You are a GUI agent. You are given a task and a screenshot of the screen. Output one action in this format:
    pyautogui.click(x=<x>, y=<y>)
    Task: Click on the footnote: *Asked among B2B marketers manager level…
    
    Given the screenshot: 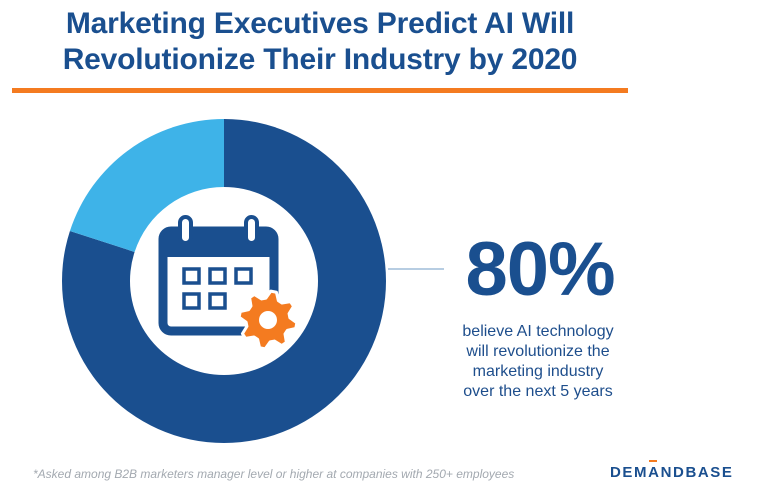 What is the action you would take?
    pyautogui.click(x=274, y=474)
    